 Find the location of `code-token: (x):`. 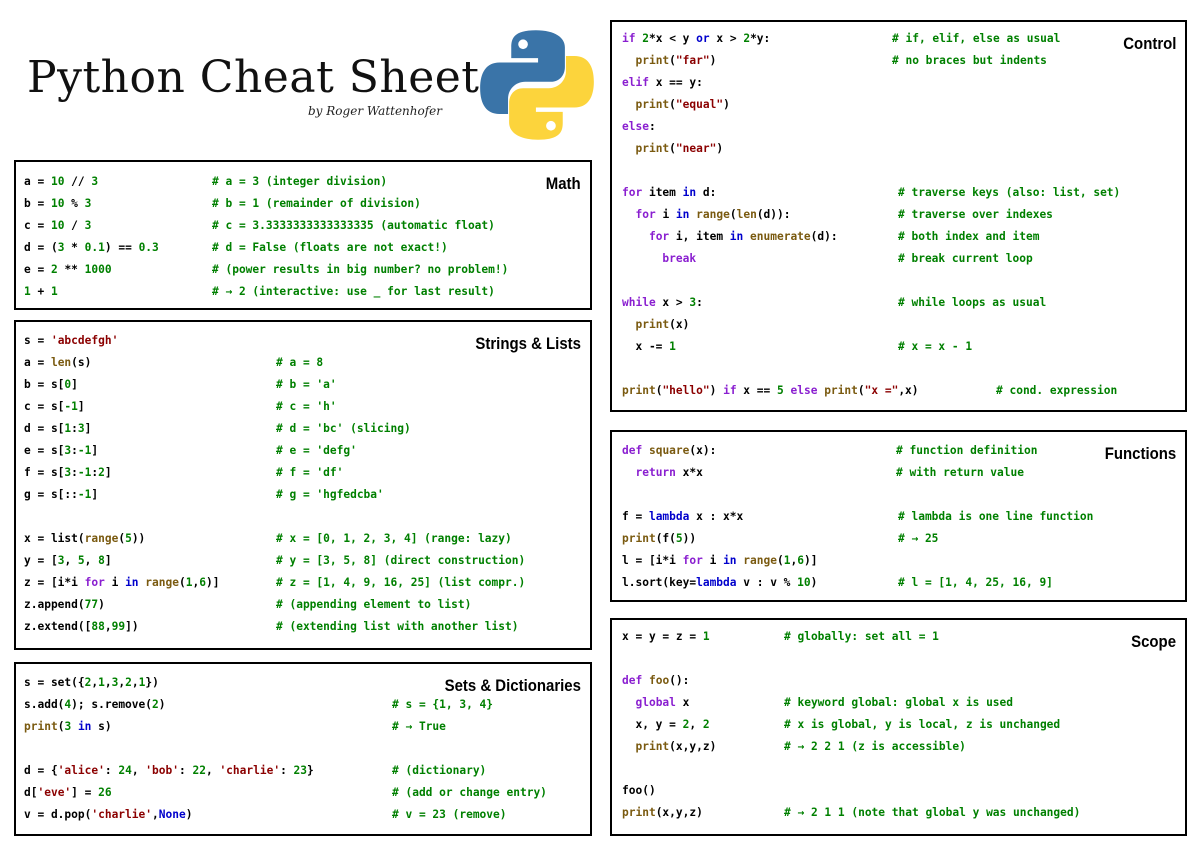

code-token: (x): is located at coordinates (703, 450).